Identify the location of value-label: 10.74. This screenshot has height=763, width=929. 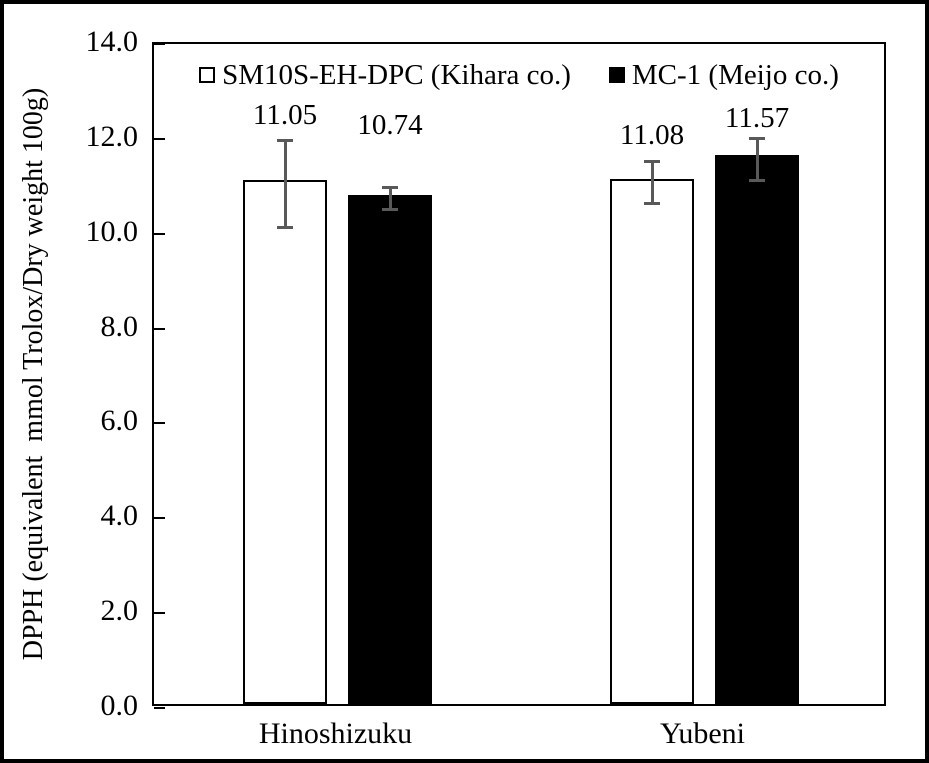
(390, 124).